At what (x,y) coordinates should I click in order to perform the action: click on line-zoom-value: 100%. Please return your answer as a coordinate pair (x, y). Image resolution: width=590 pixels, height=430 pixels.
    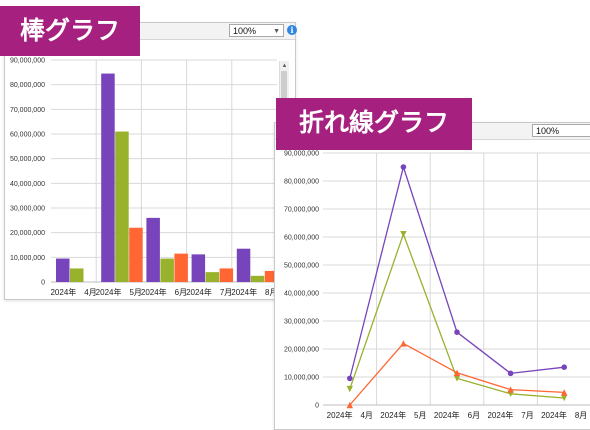
    Looking at the image, I should click on (548, 131).